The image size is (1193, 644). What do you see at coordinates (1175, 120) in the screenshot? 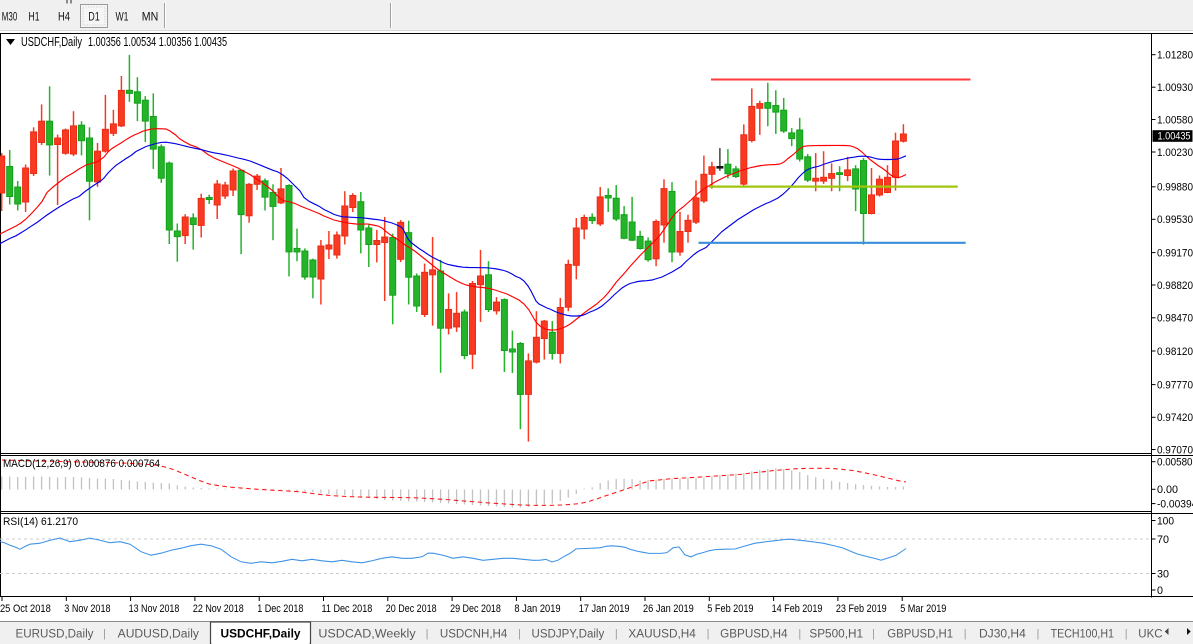
I see `svg-text: 1.00580` at bounding box center [1175, 120].